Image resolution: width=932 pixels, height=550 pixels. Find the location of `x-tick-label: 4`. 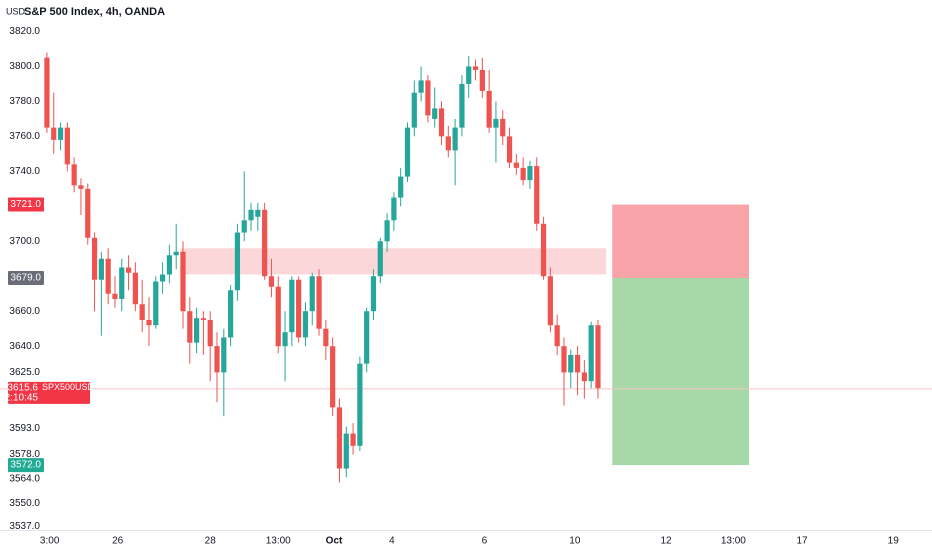

x-tick-label: 4 is located at coordinates (392, 541).